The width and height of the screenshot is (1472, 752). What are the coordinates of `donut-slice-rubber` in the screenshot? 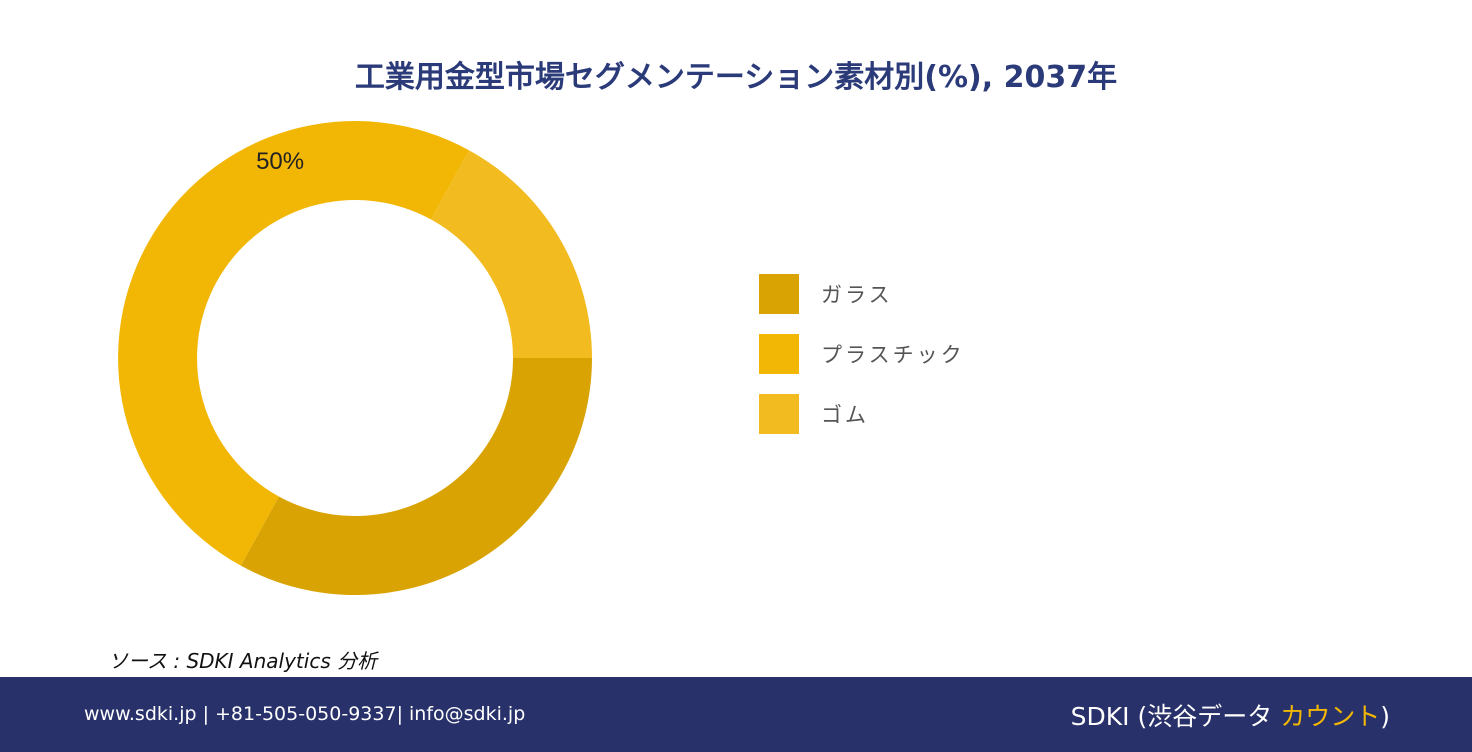 It's located at (511, 254).